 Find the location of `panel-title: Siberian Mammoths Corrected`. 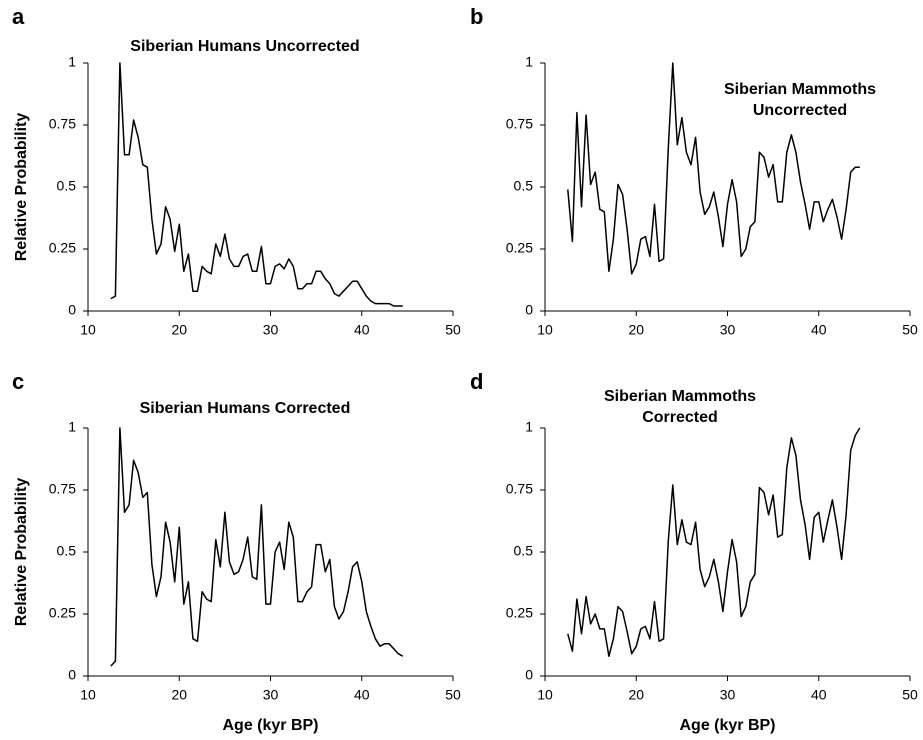

panel-title: Siberian Mammoths Corrected is located at coordinates (680, 407).